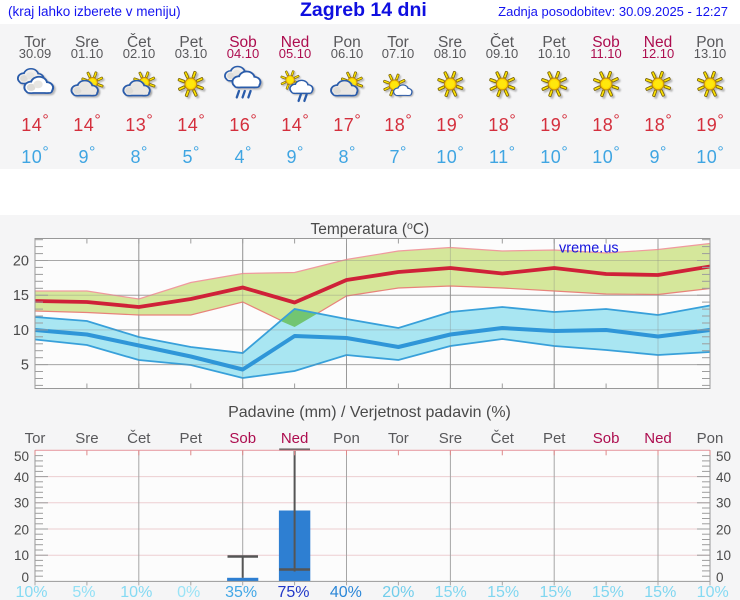 The height and width of the screenshot is (600, 740). Describe the element at coordinates (369, 412) in the screenshot. I see `svg-text:Padavine (mm) / Verjetnost pad: Padavine (mm) / Verjetnost padavin (%)` at that location.